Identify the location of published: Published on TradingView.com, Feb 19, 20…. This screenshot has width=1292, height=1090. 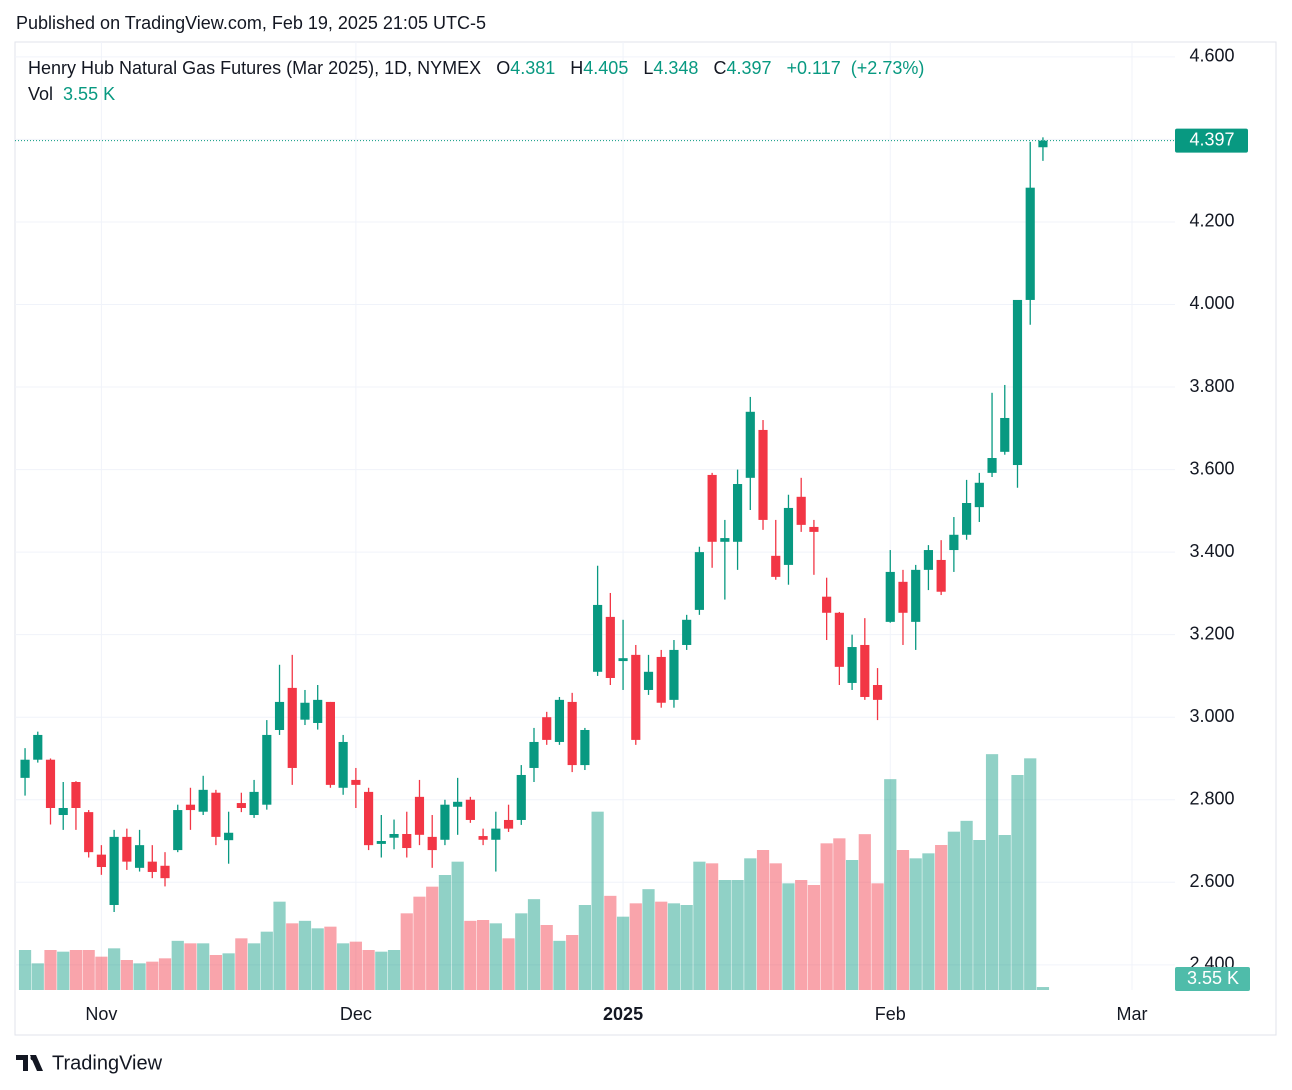
(251, 23).